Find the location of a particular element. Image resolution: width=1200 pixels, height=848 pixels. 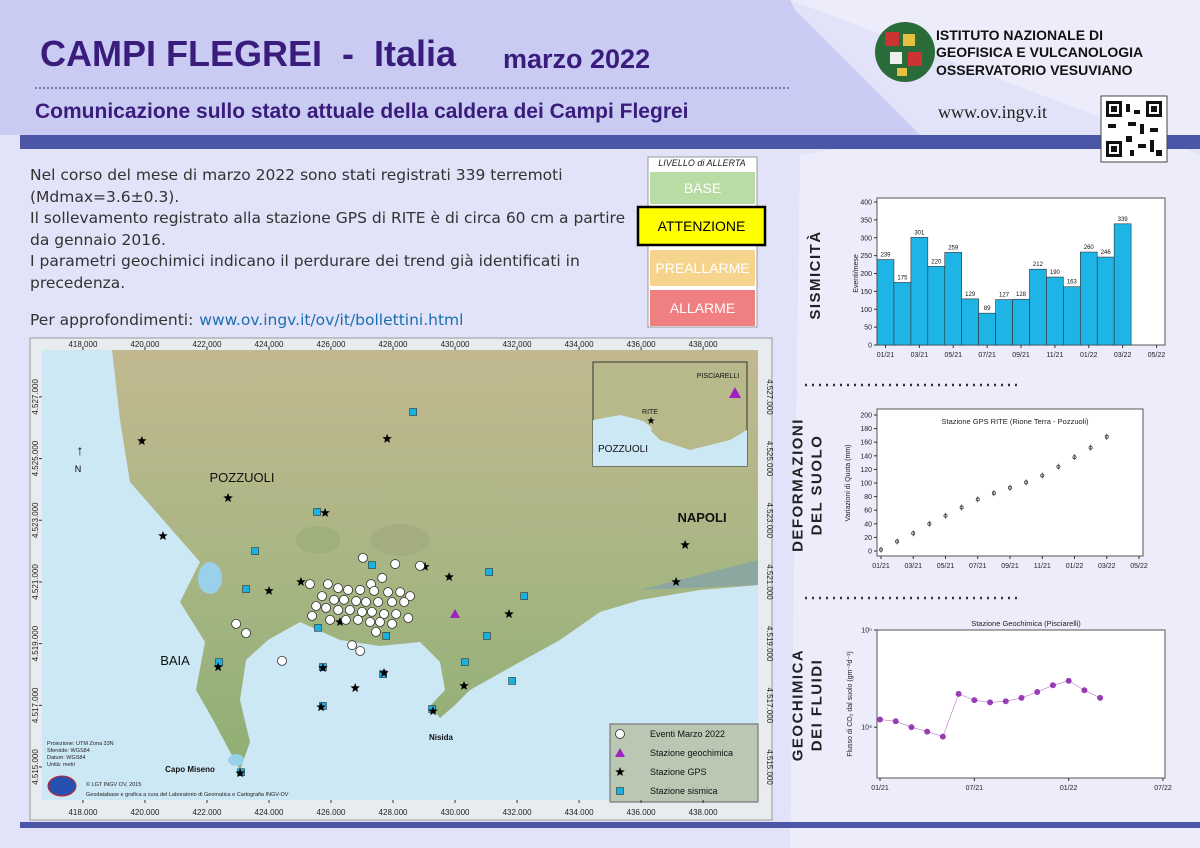

x-tick-label: 05/21 is located at coordinates (953, 355).